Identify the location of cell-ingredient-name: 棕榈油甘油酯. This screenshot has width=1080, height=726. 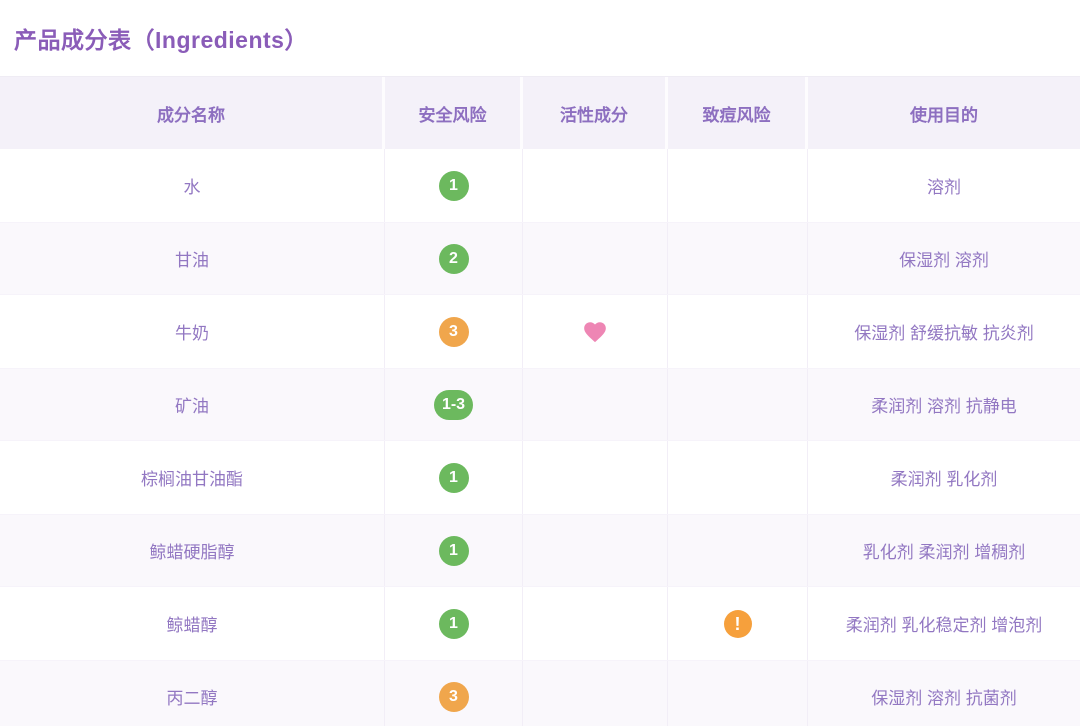
(192, 477).